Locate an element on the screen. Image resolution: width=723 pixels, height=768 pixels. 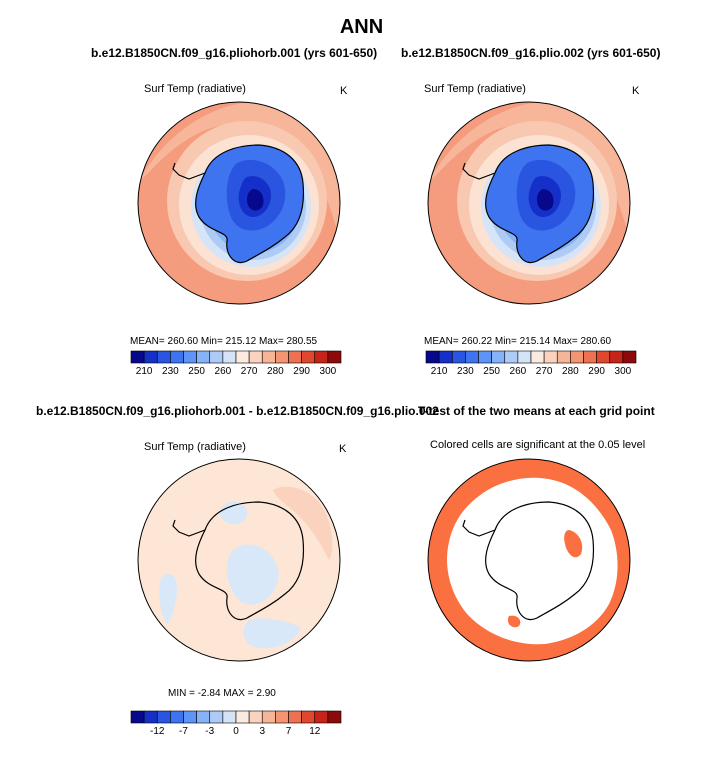
case2-colorbar-tick-label: 270 is located at coordinates (544, 371).